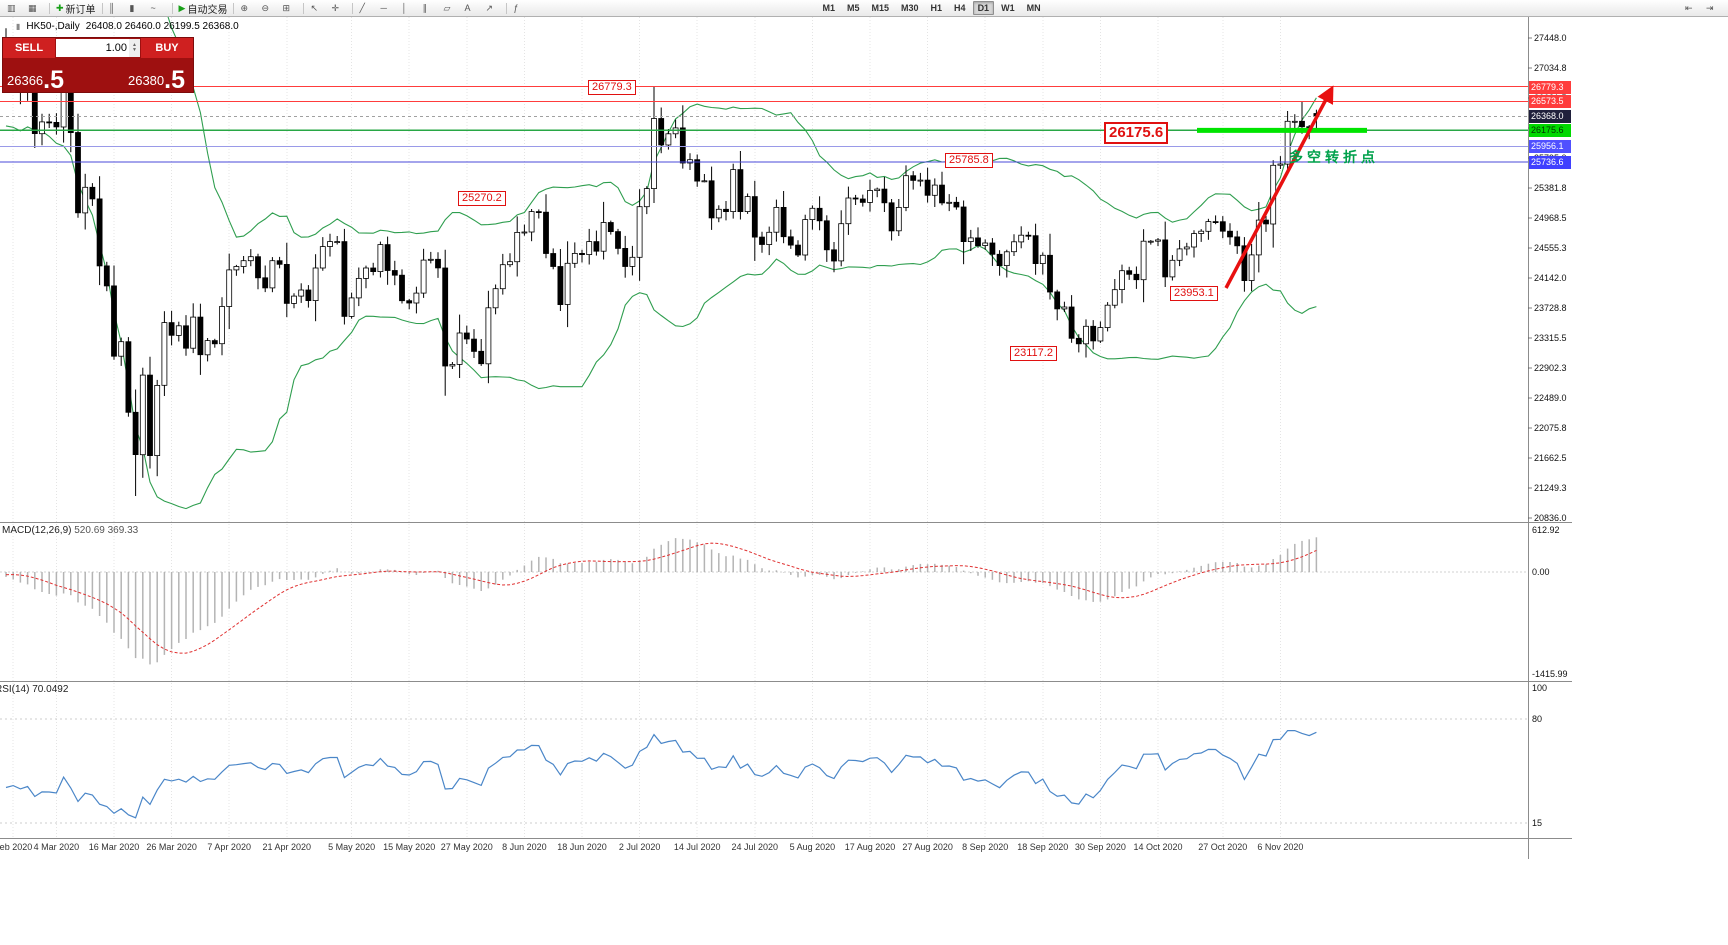 Image resolution: width=1728 pixels, height=945 pixels. I want to click on bar-chart-icon: ║, so click(116, 8).